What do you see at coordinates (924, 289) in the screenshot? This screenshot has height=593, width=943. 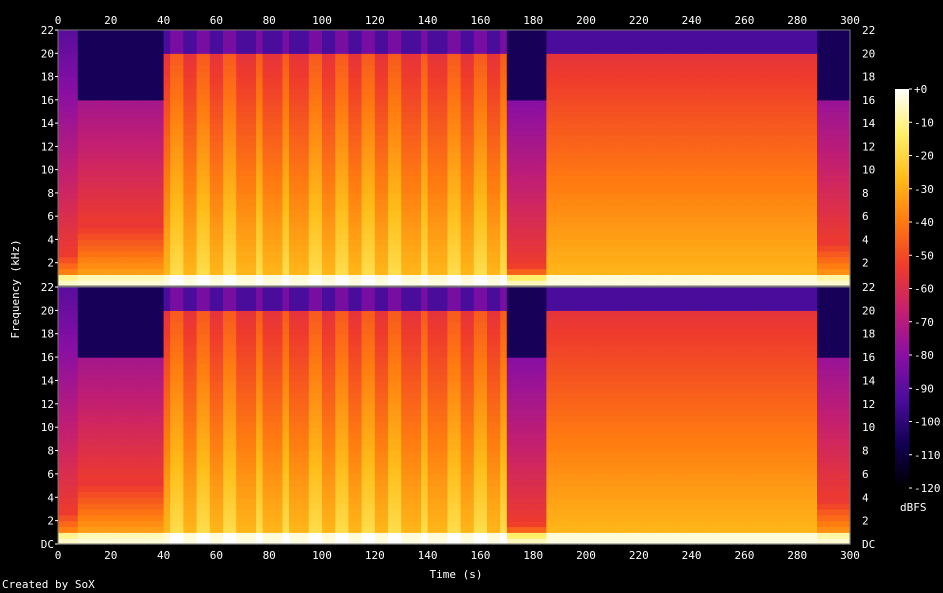 I see `colorbar-tick-label: -60` at bounding box center [924, 289].